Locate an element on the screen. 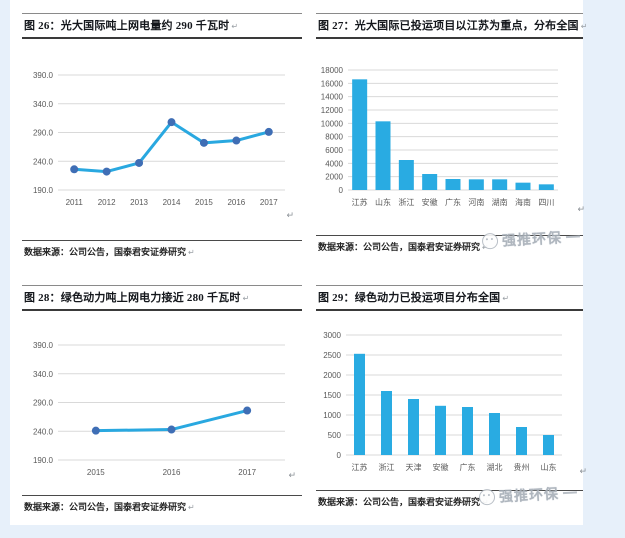 The width and height of the screenshot is (625, 538). svg-text: 1500 is located at coordinates (332, 395).